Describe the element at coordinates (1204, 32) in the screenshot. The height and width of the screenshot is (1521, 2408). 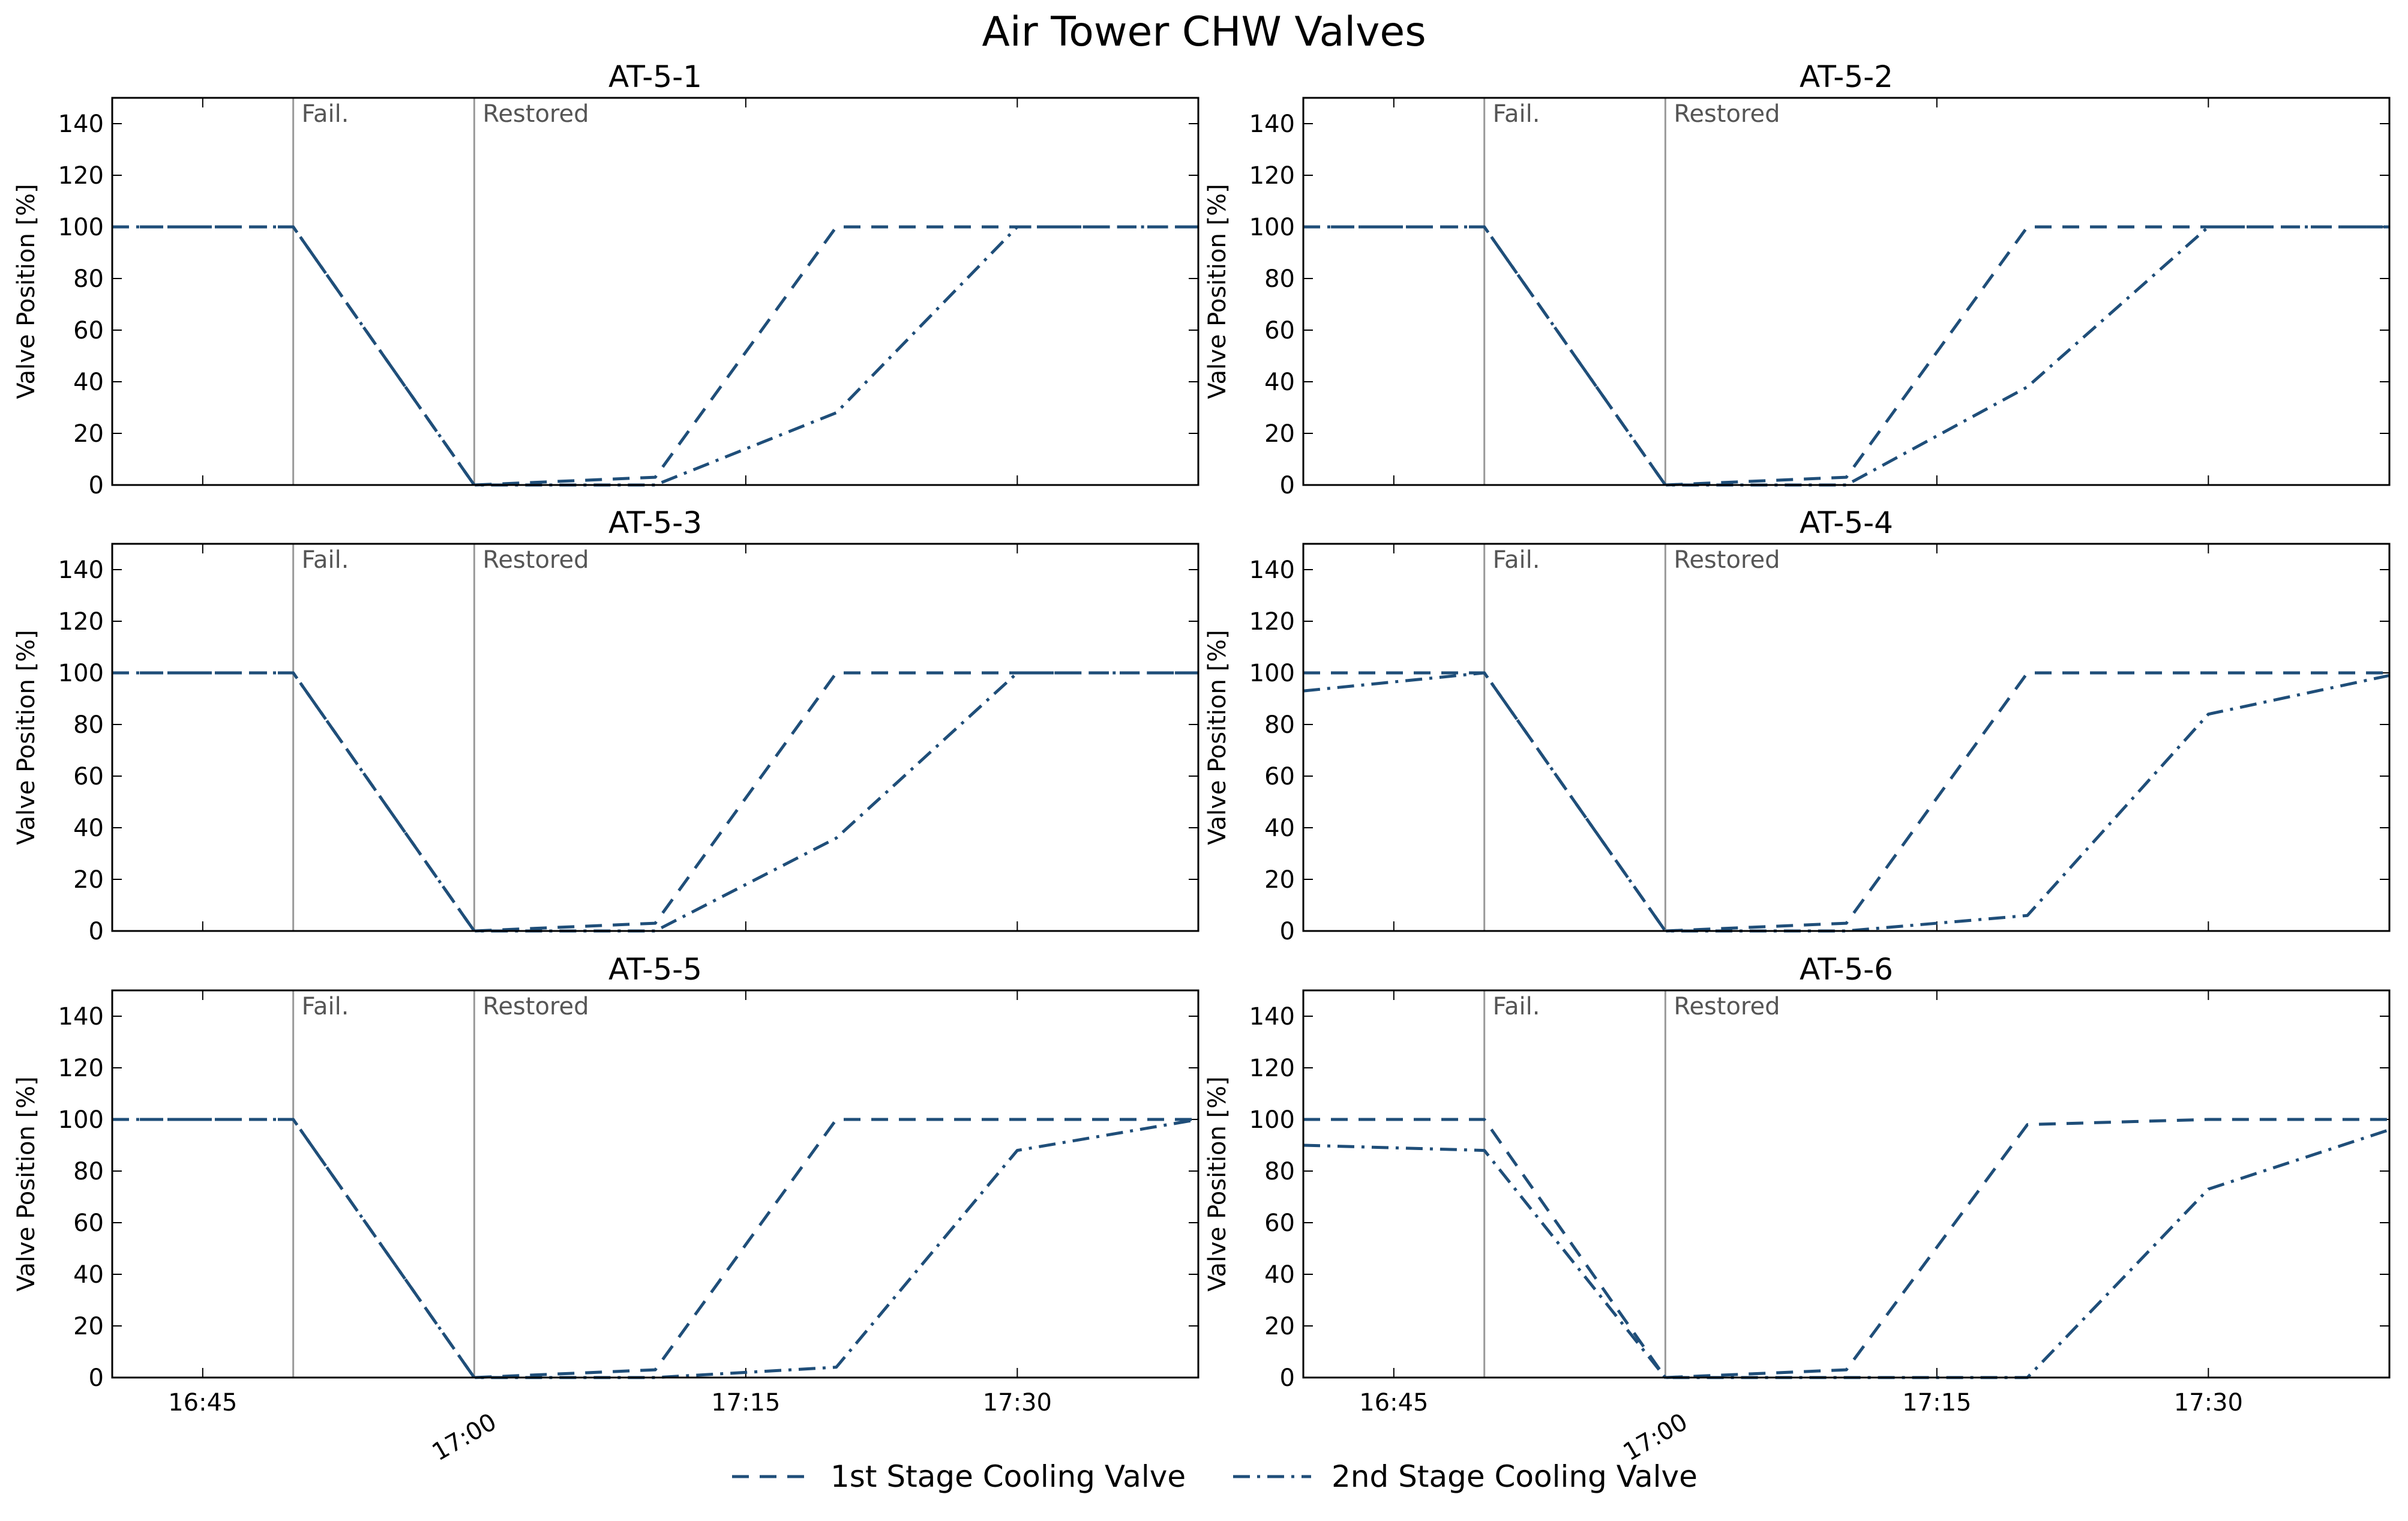
I see `figure-title: Air Tower CHW Valves` at that location.